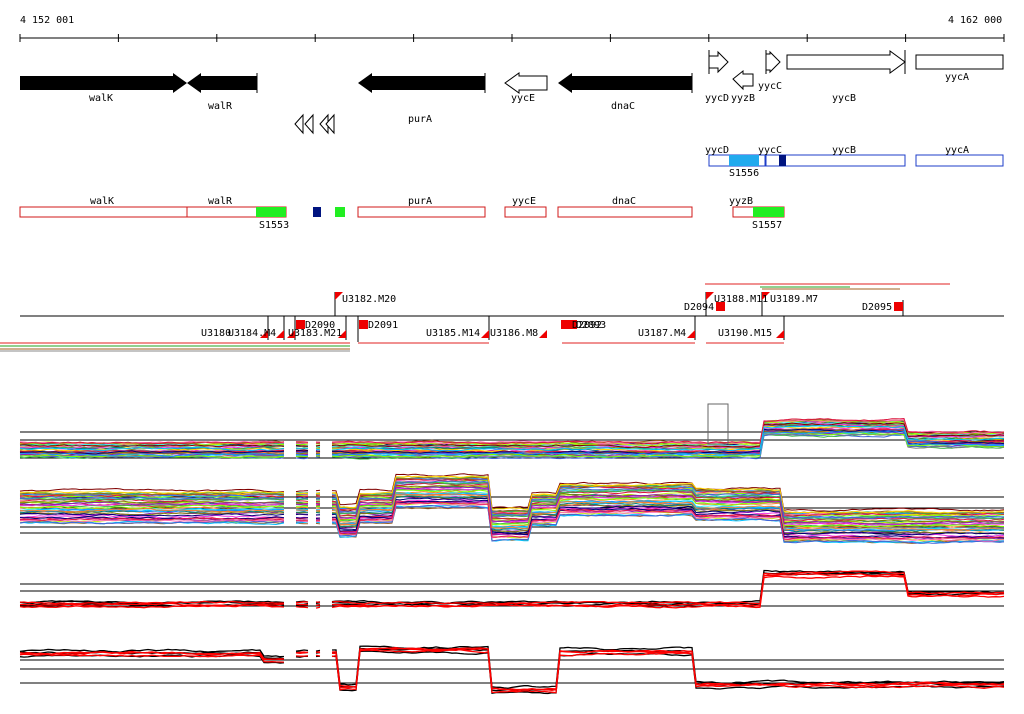  Describe the element at coordinates (844, 150) in the screenshot. I see `operon-label-yycB: yycB` at that location.